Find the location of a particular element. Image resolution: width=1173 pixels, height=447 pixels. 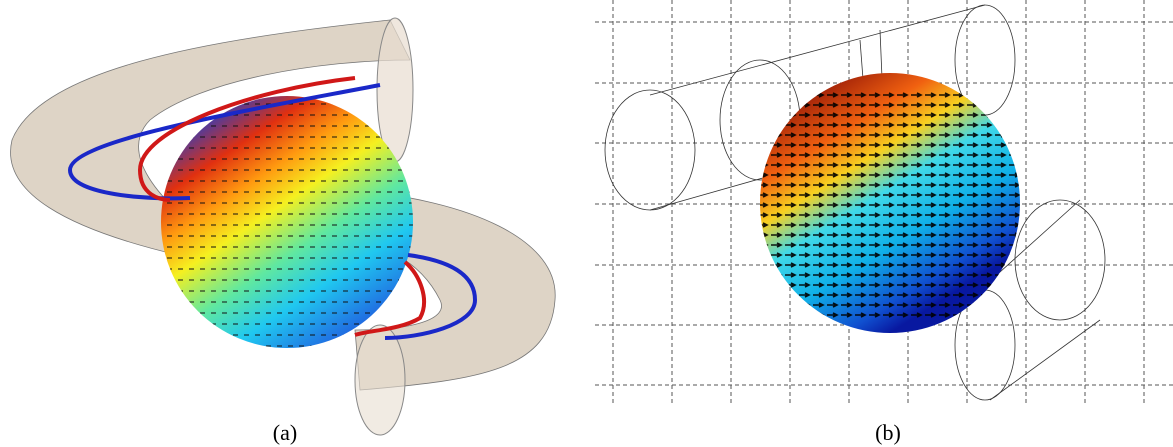

caption: (a) is located at coordinates (285, 432).